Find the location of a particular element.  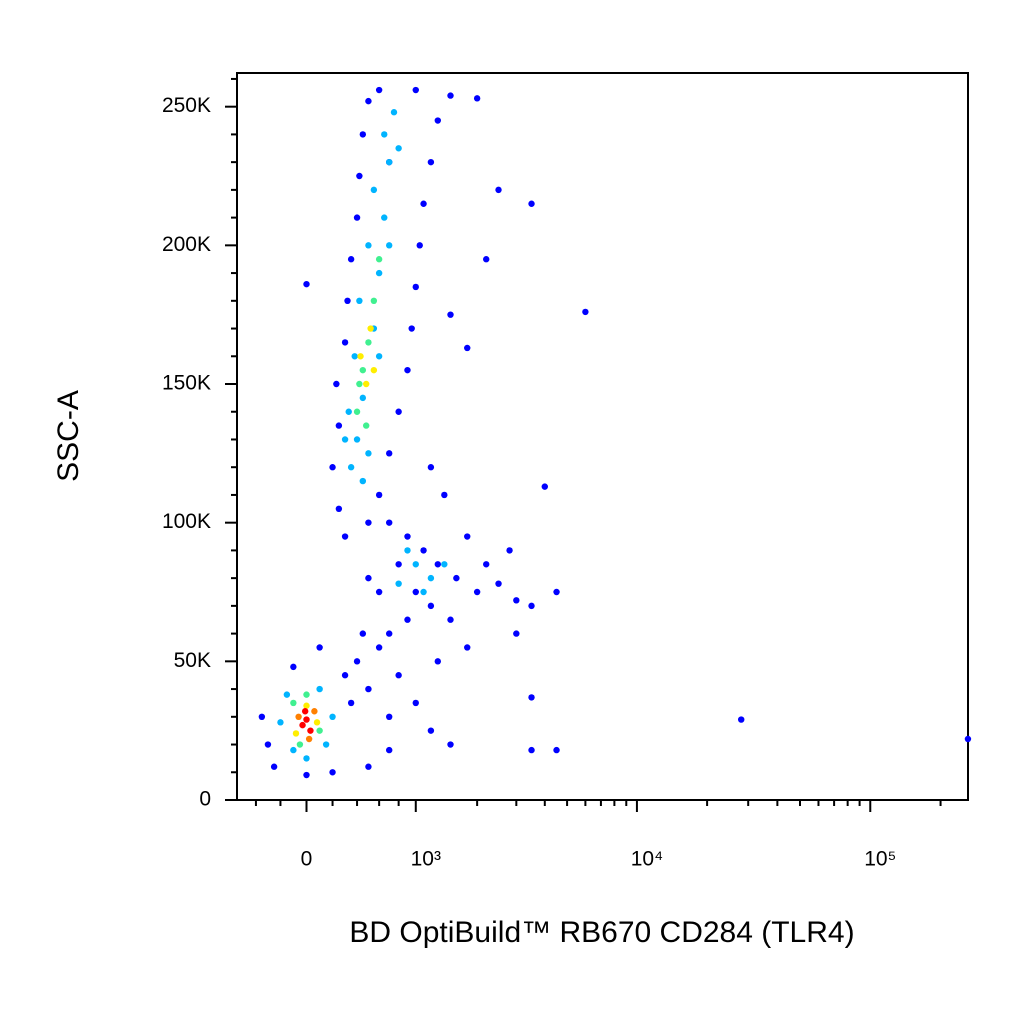

y-tick-label: 150K is located at coordinates (186, 383).